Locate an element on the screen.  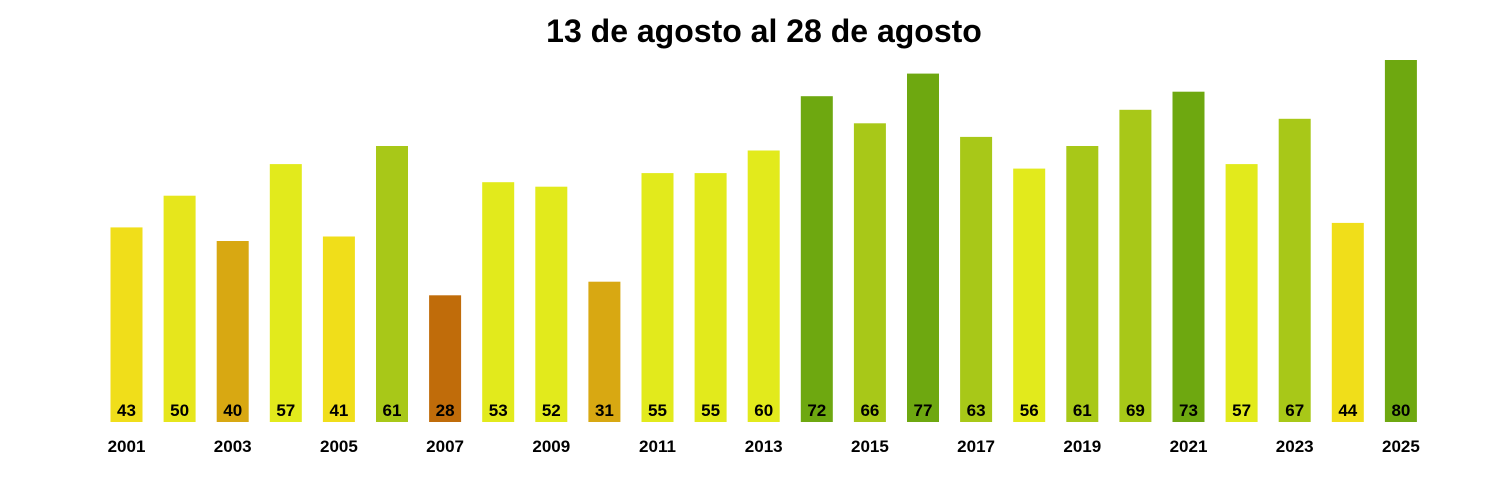
x-tick-label-2025: 2025 is located at coordinates (1401, 446).